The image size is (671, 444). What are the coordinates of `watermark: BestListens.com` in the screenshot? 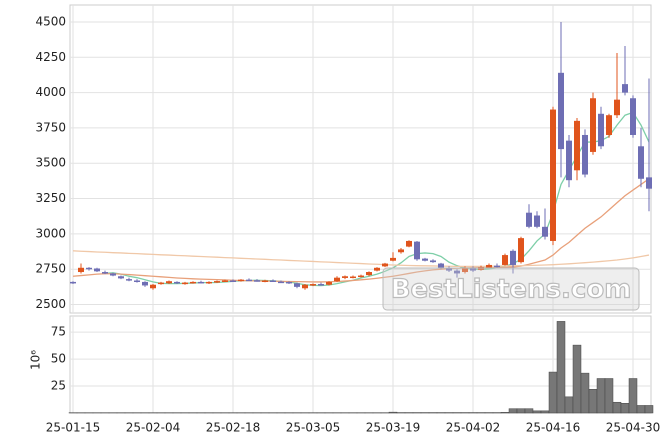 It's located at (511, 290).